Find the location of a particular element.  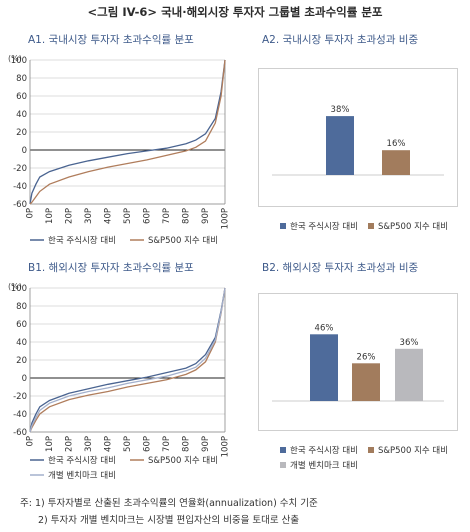

chart-a2-domestic-share: 38% 16% 한국 주식시장 대비 S&P500 지수 대비 is located at coordinates (358, 150).